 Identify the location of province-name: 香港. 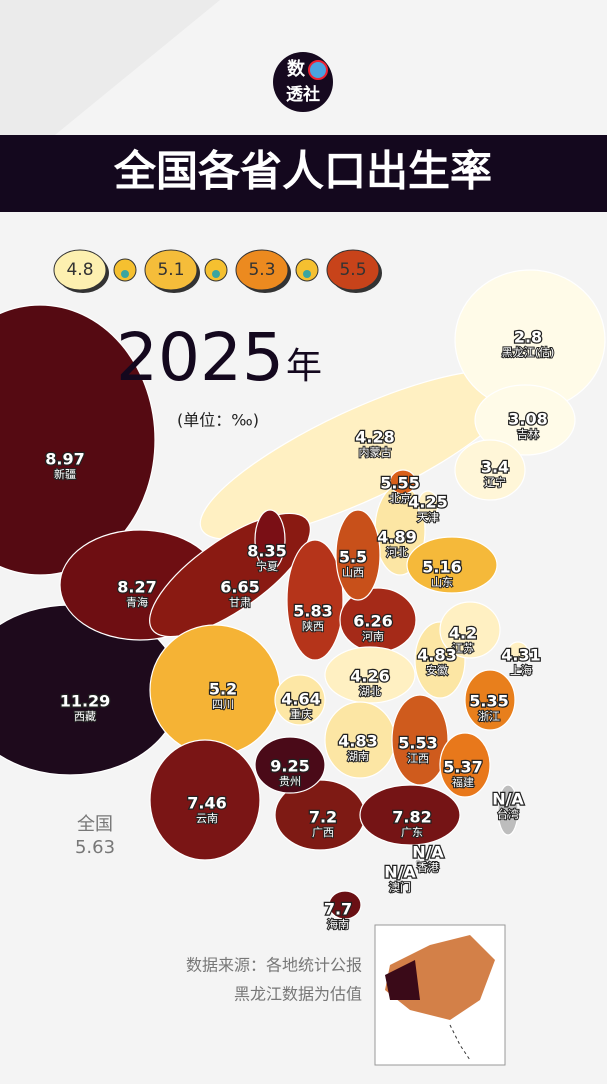
(428, 867).